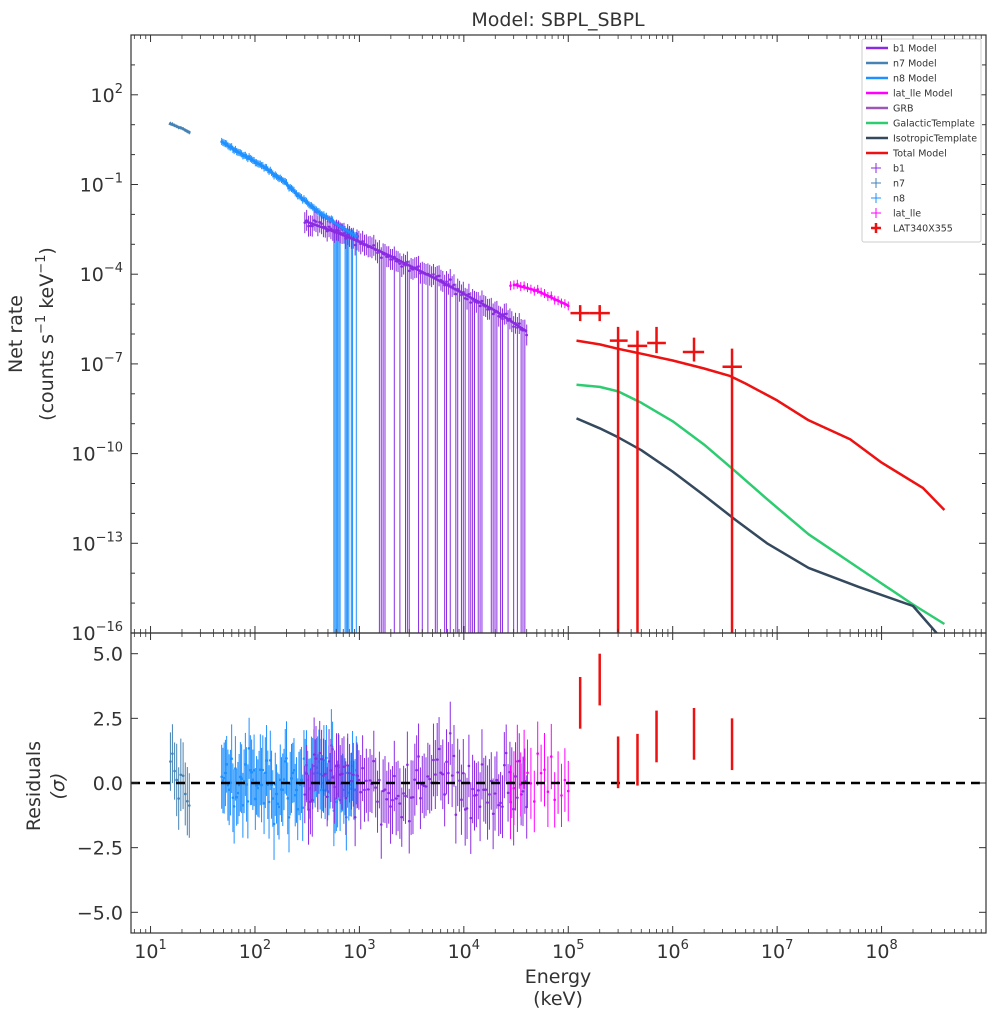 The width and height of the screenshot is (995, 1020). What do you see at coordinates (371, 945) in the screenshot?
I see `x-tick-exp: 3` at bounding box center [371, 945].